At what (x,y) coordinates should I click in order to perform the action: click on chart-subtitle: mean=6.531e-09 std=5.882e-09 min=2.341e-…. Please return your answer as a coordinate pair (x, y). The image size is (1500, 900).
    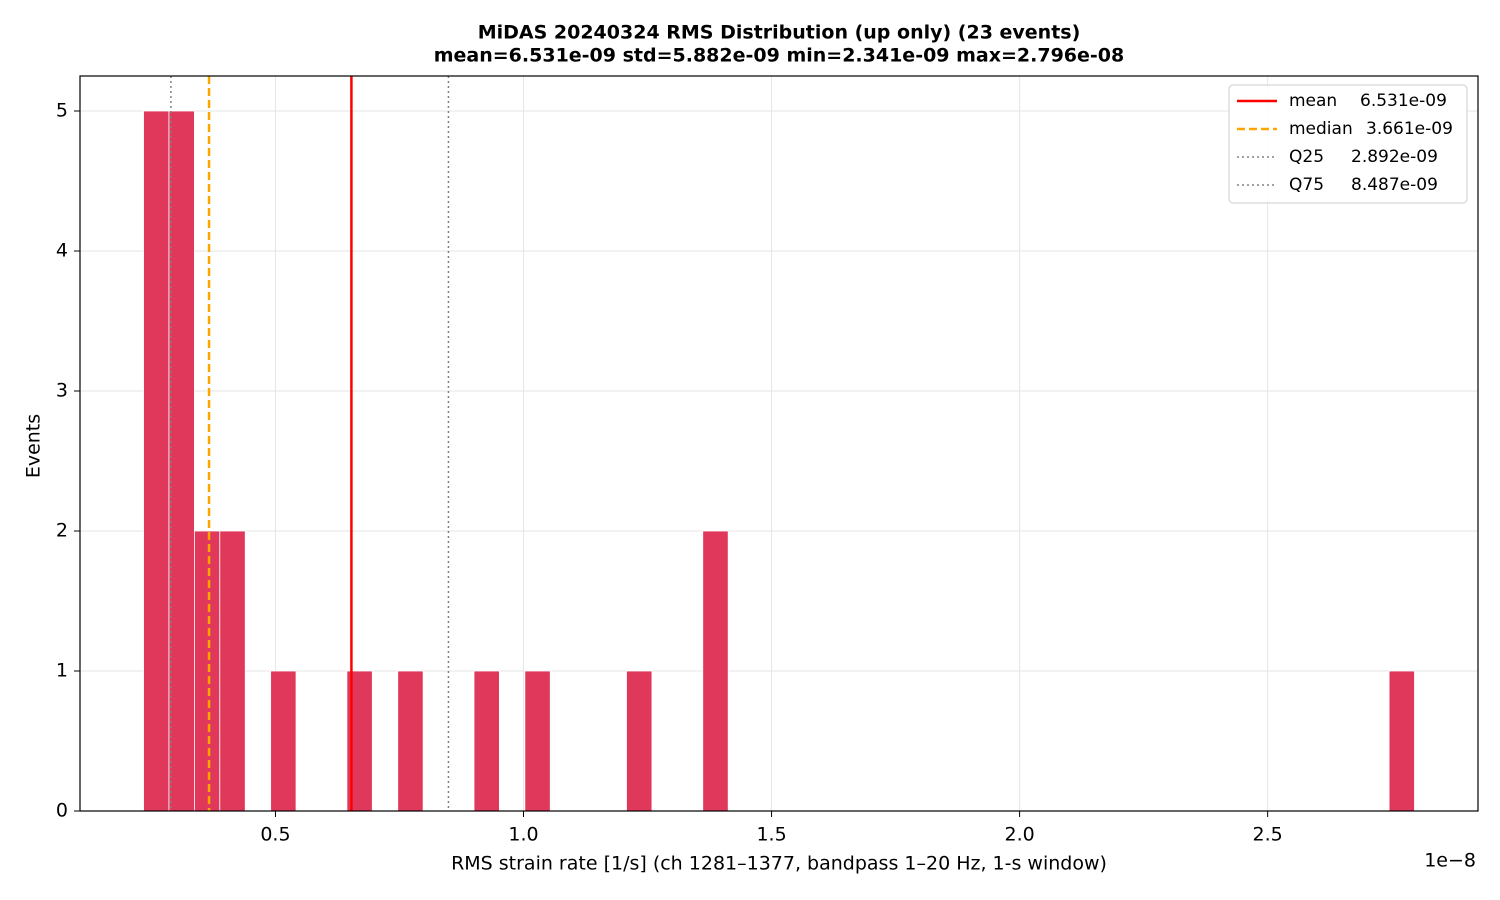
    Looking at the image, I should click on (779, 56).